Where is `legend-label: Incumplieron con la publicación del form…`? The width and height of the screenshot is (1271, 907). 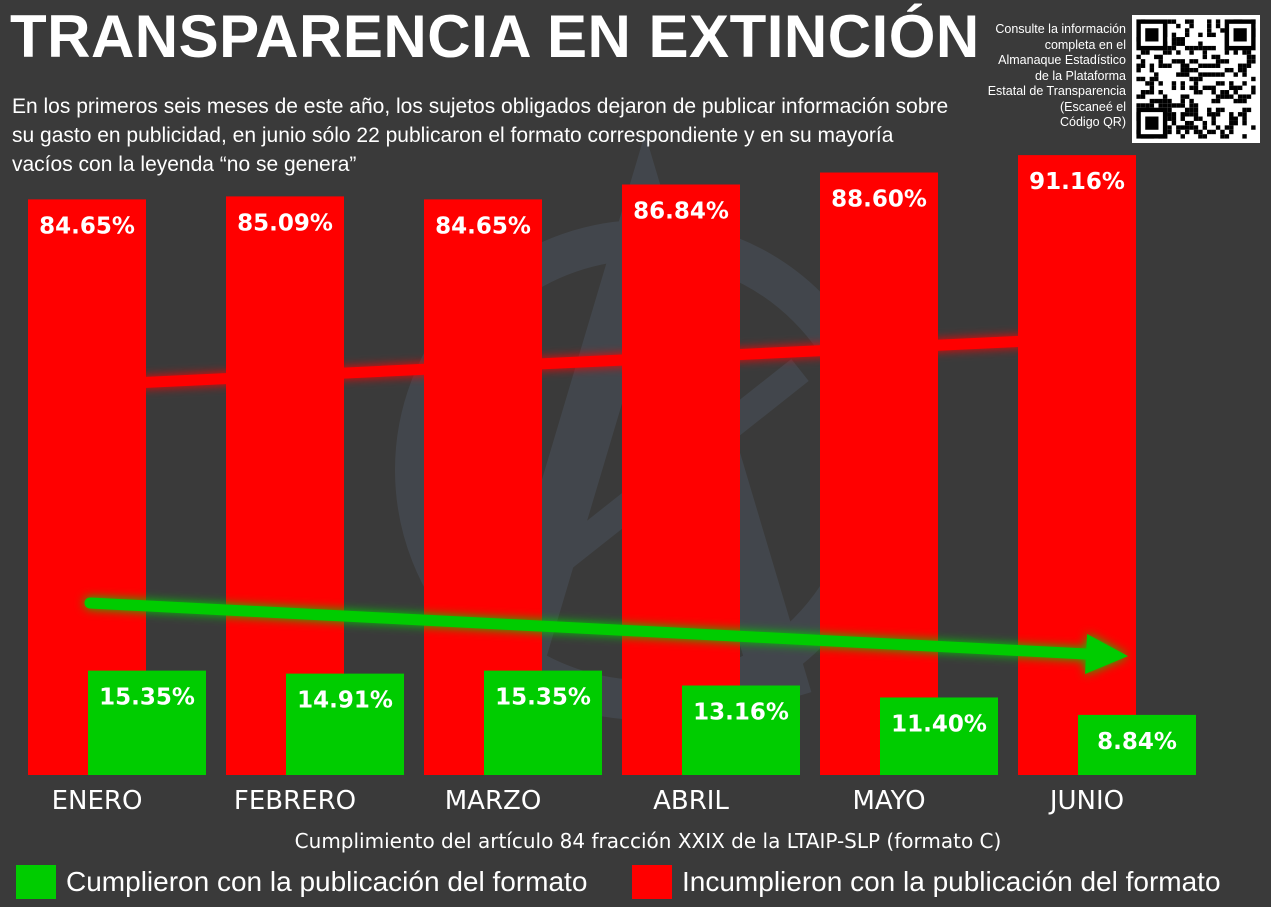 legend-label: Incumplieron con la publicación del form… is located at coordinates (951, 881).